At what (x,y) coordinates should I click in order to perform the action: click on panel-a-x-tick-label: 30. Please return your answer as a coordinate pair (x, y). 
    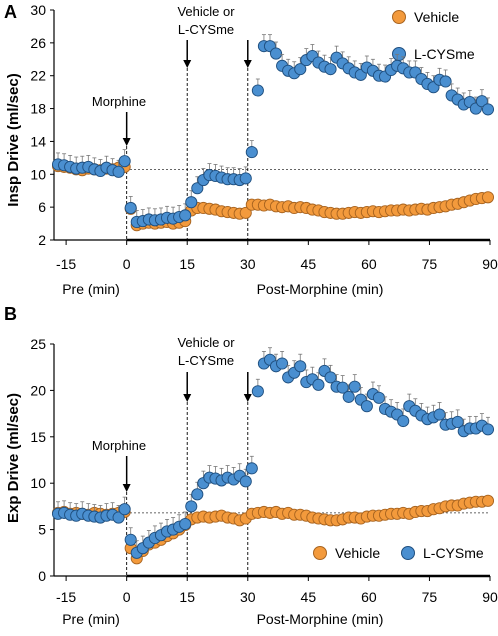
    Looking at the image, I should click on (248, 264).